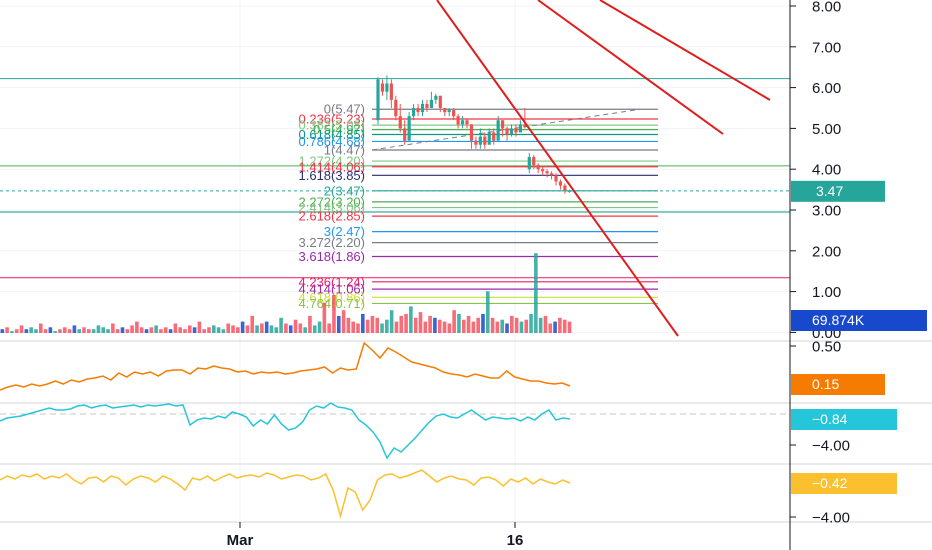 Image resolution: width=932 pixels, height=550 pixels. I want to click on price-tick-label: 5.00, so click(826, 129).